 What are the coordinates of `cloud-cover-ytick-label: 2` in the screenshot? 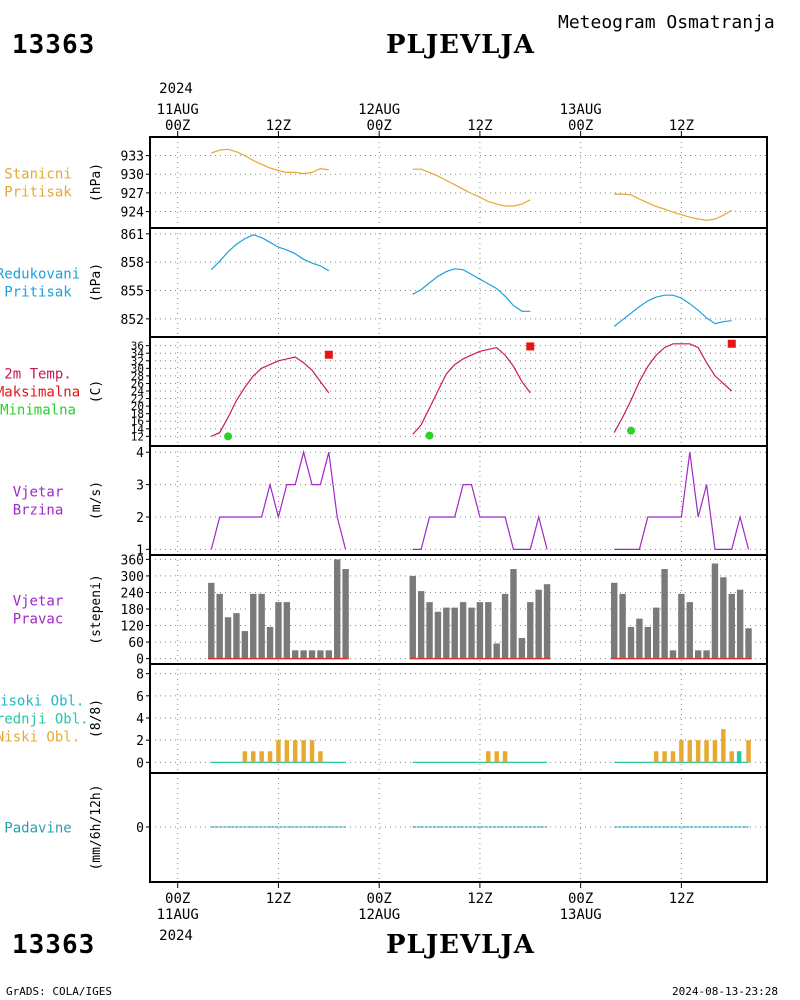 It's located at (140, 741).